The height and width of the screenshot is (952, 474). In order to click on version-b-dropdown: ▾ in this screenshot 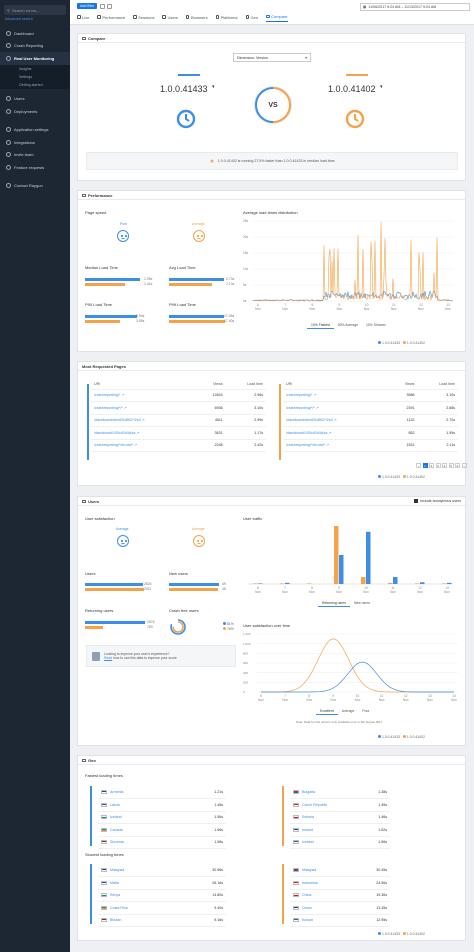, I will do `click(381, 87)`.